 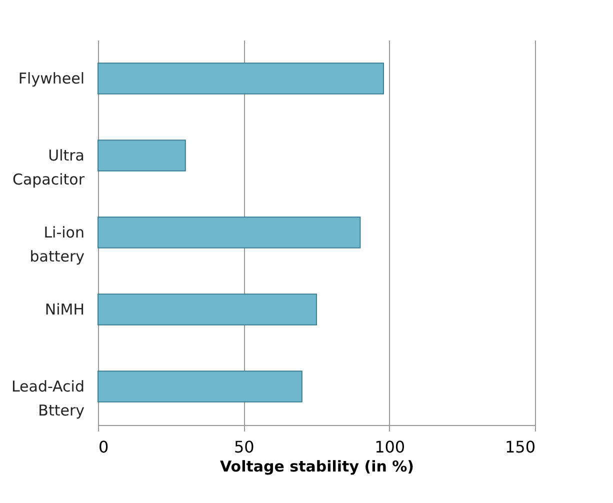 I want to click on y-tick-label: Ultra Capacitor, so click(x=49, y=167).